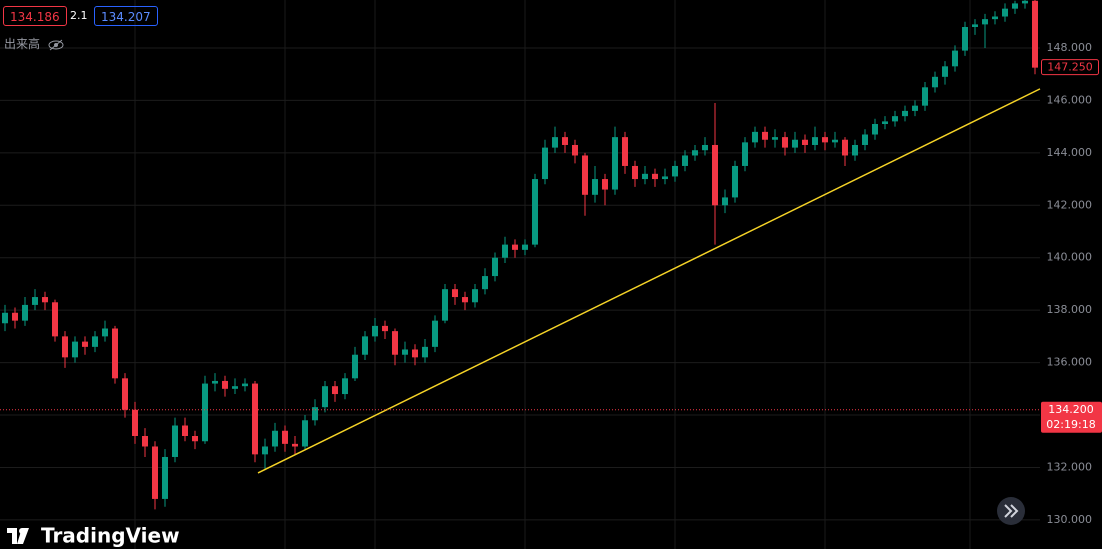 The width and height of the screenshot is (1102, 549). I want to click on scroll-button, so click(1011, 511).